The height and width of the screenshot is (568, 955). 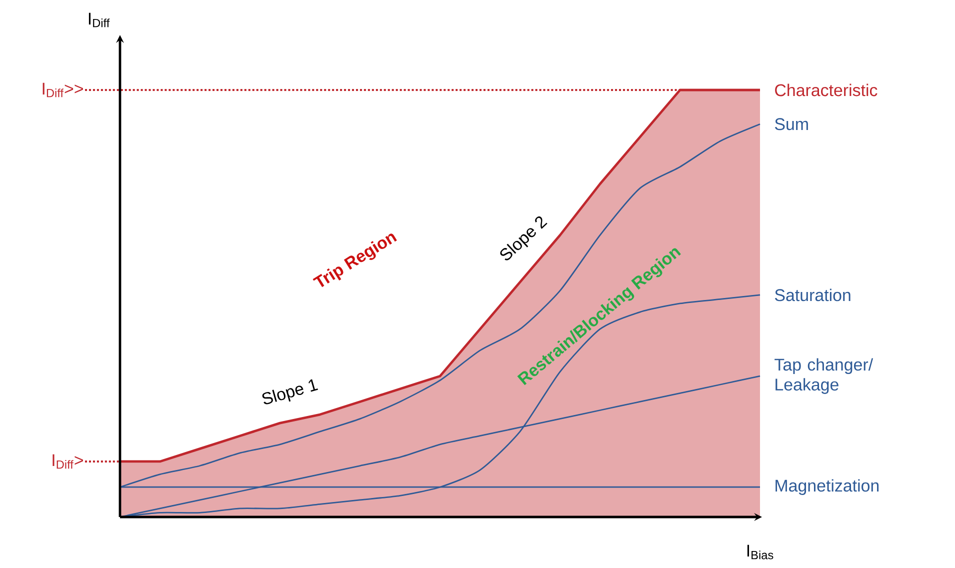 What do you see at coordinates (62, 90) in the screenshot?
I see `ref-line-label: I$_{Diff}$>>` at bounding box center [62, 90].